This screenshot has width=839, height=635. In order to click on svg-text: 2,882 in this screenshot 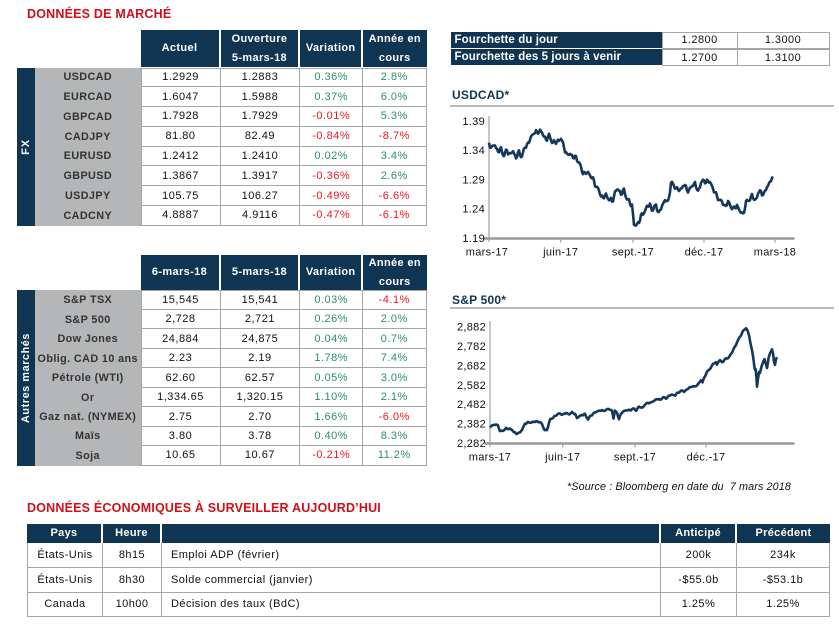, I will do `click(471, 328)`.